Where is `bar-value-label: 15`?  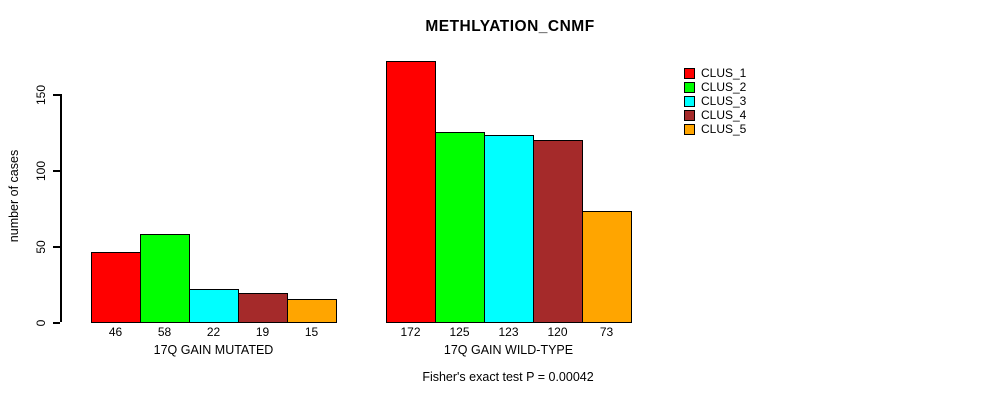 bar-value-label: 15 is located at coordinates (311, 332).